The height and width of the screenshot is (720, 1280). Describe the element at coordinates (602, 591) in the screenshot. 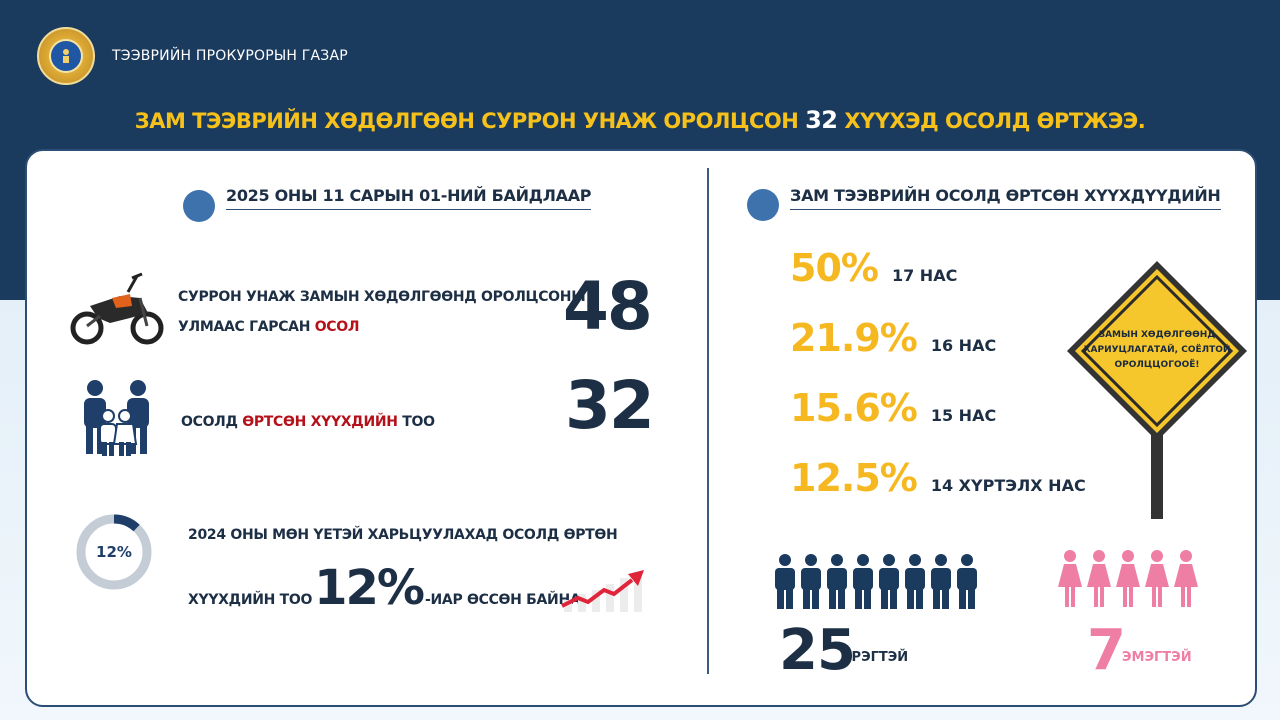

I see `trend-up-icon` at that location.